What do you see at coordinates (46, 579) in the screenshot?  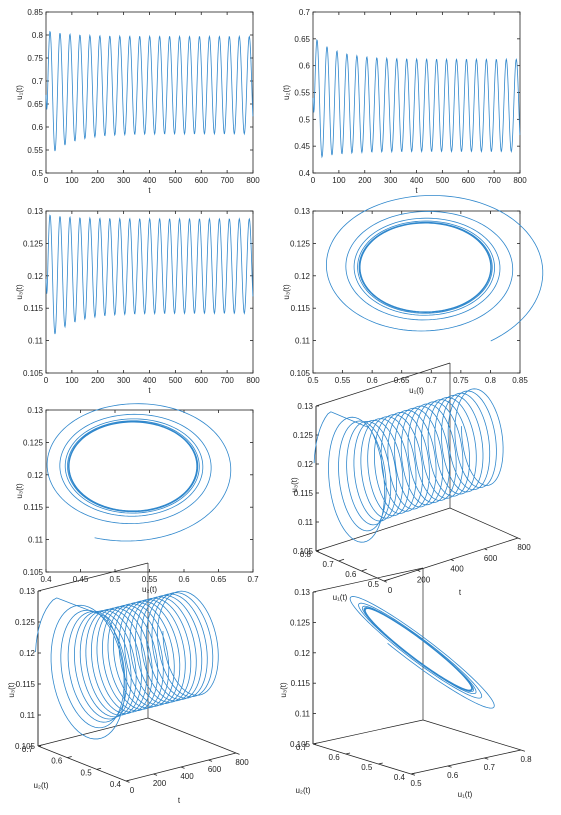 I see `x-tick-label: 0.4` at bounding box center [46, 579].